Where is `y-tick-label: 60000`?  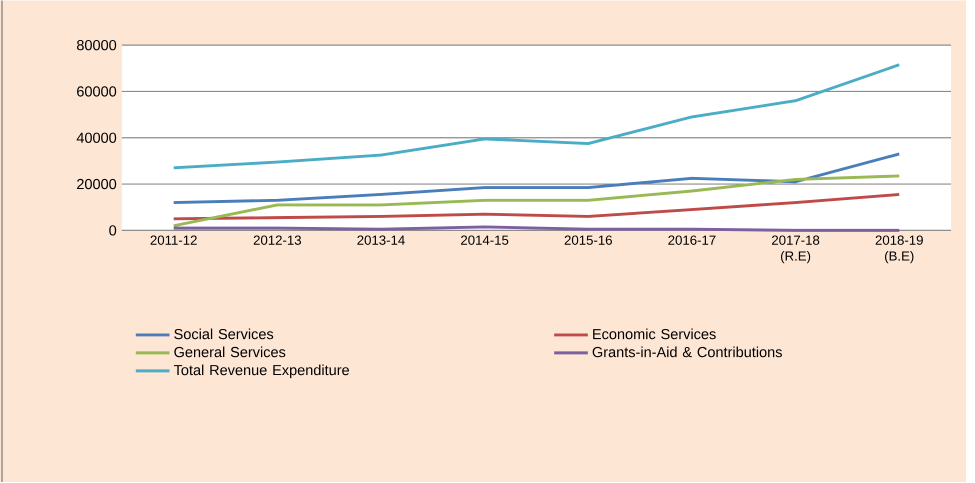 y-tick-label: 60000 is located at coordinates (96, 91).